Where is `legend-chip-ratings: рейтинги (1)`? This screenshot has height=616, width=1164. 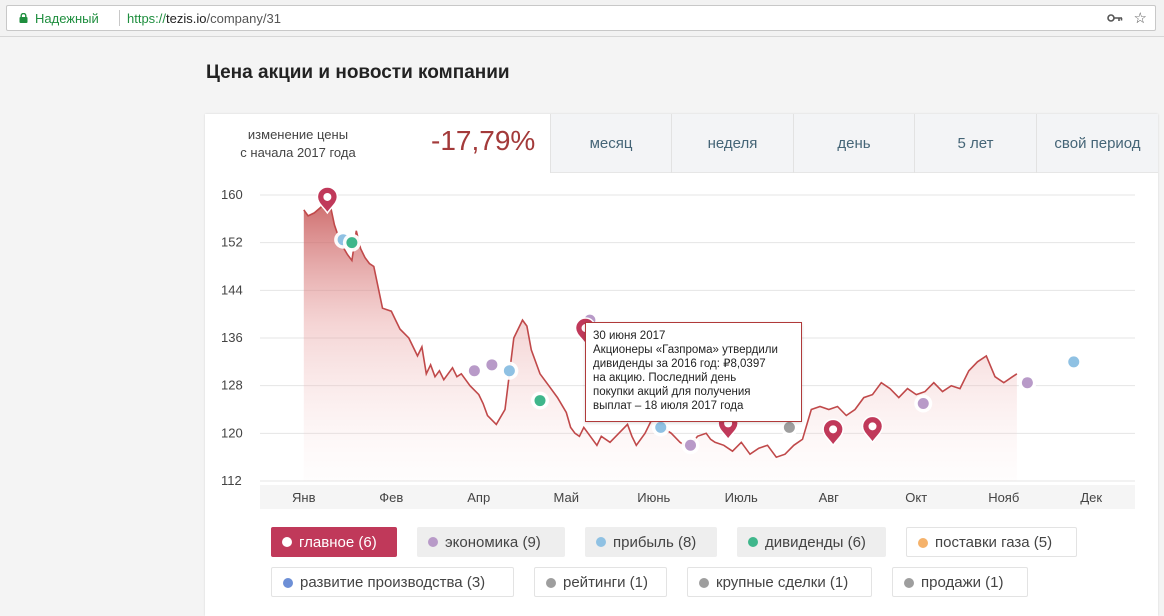 legend-chip-ratings: рейтинги (1) is located at coordinates (600, 582).